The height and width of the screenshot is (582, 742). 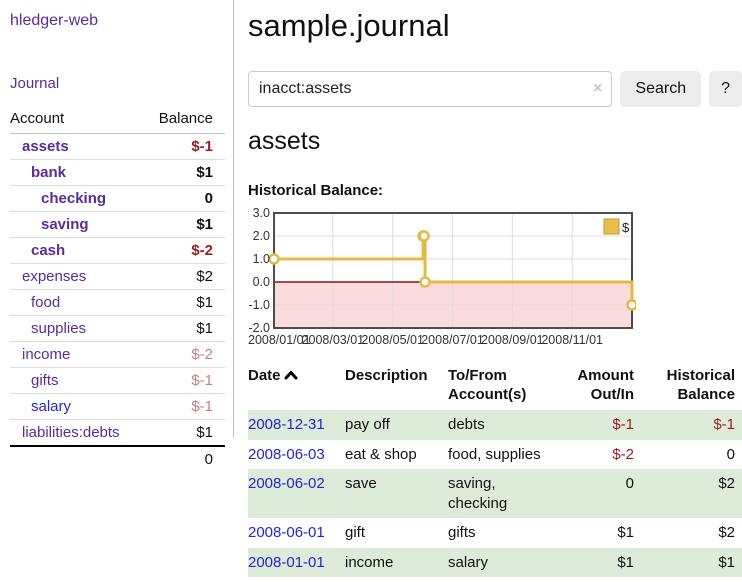 I want to click on x-axis-tick-label: 2008/09/01, so click(x=512, y=340).